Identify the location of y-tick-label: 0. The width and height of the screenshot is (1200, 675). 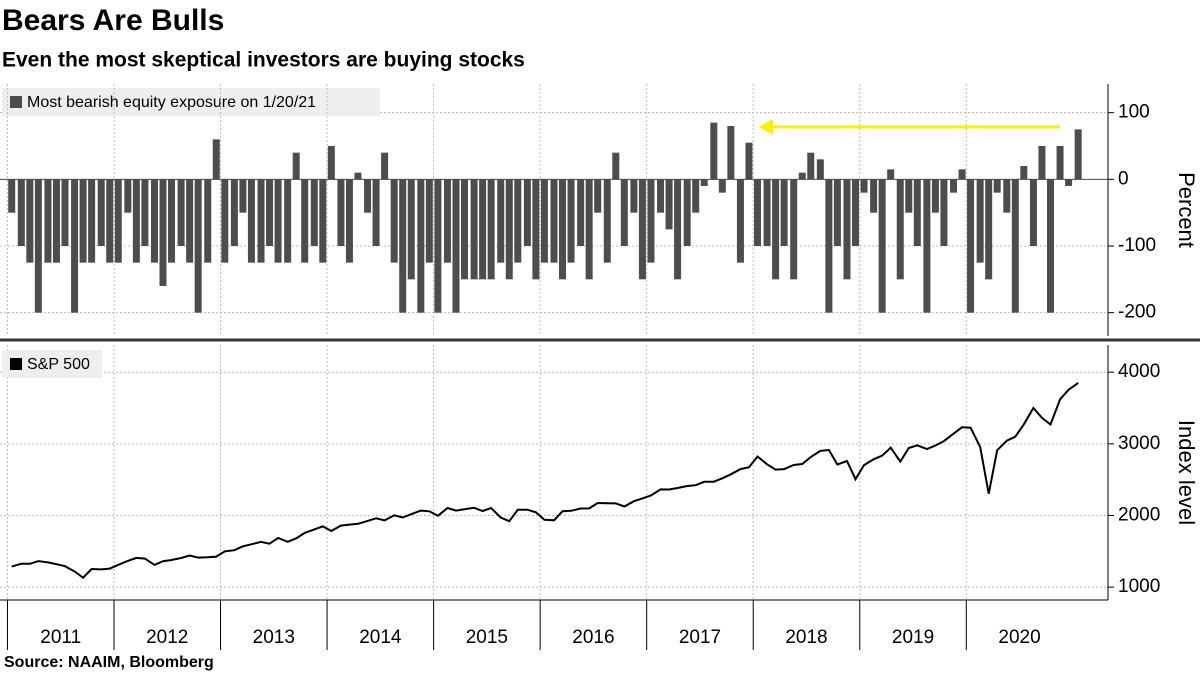
(1123, 178).